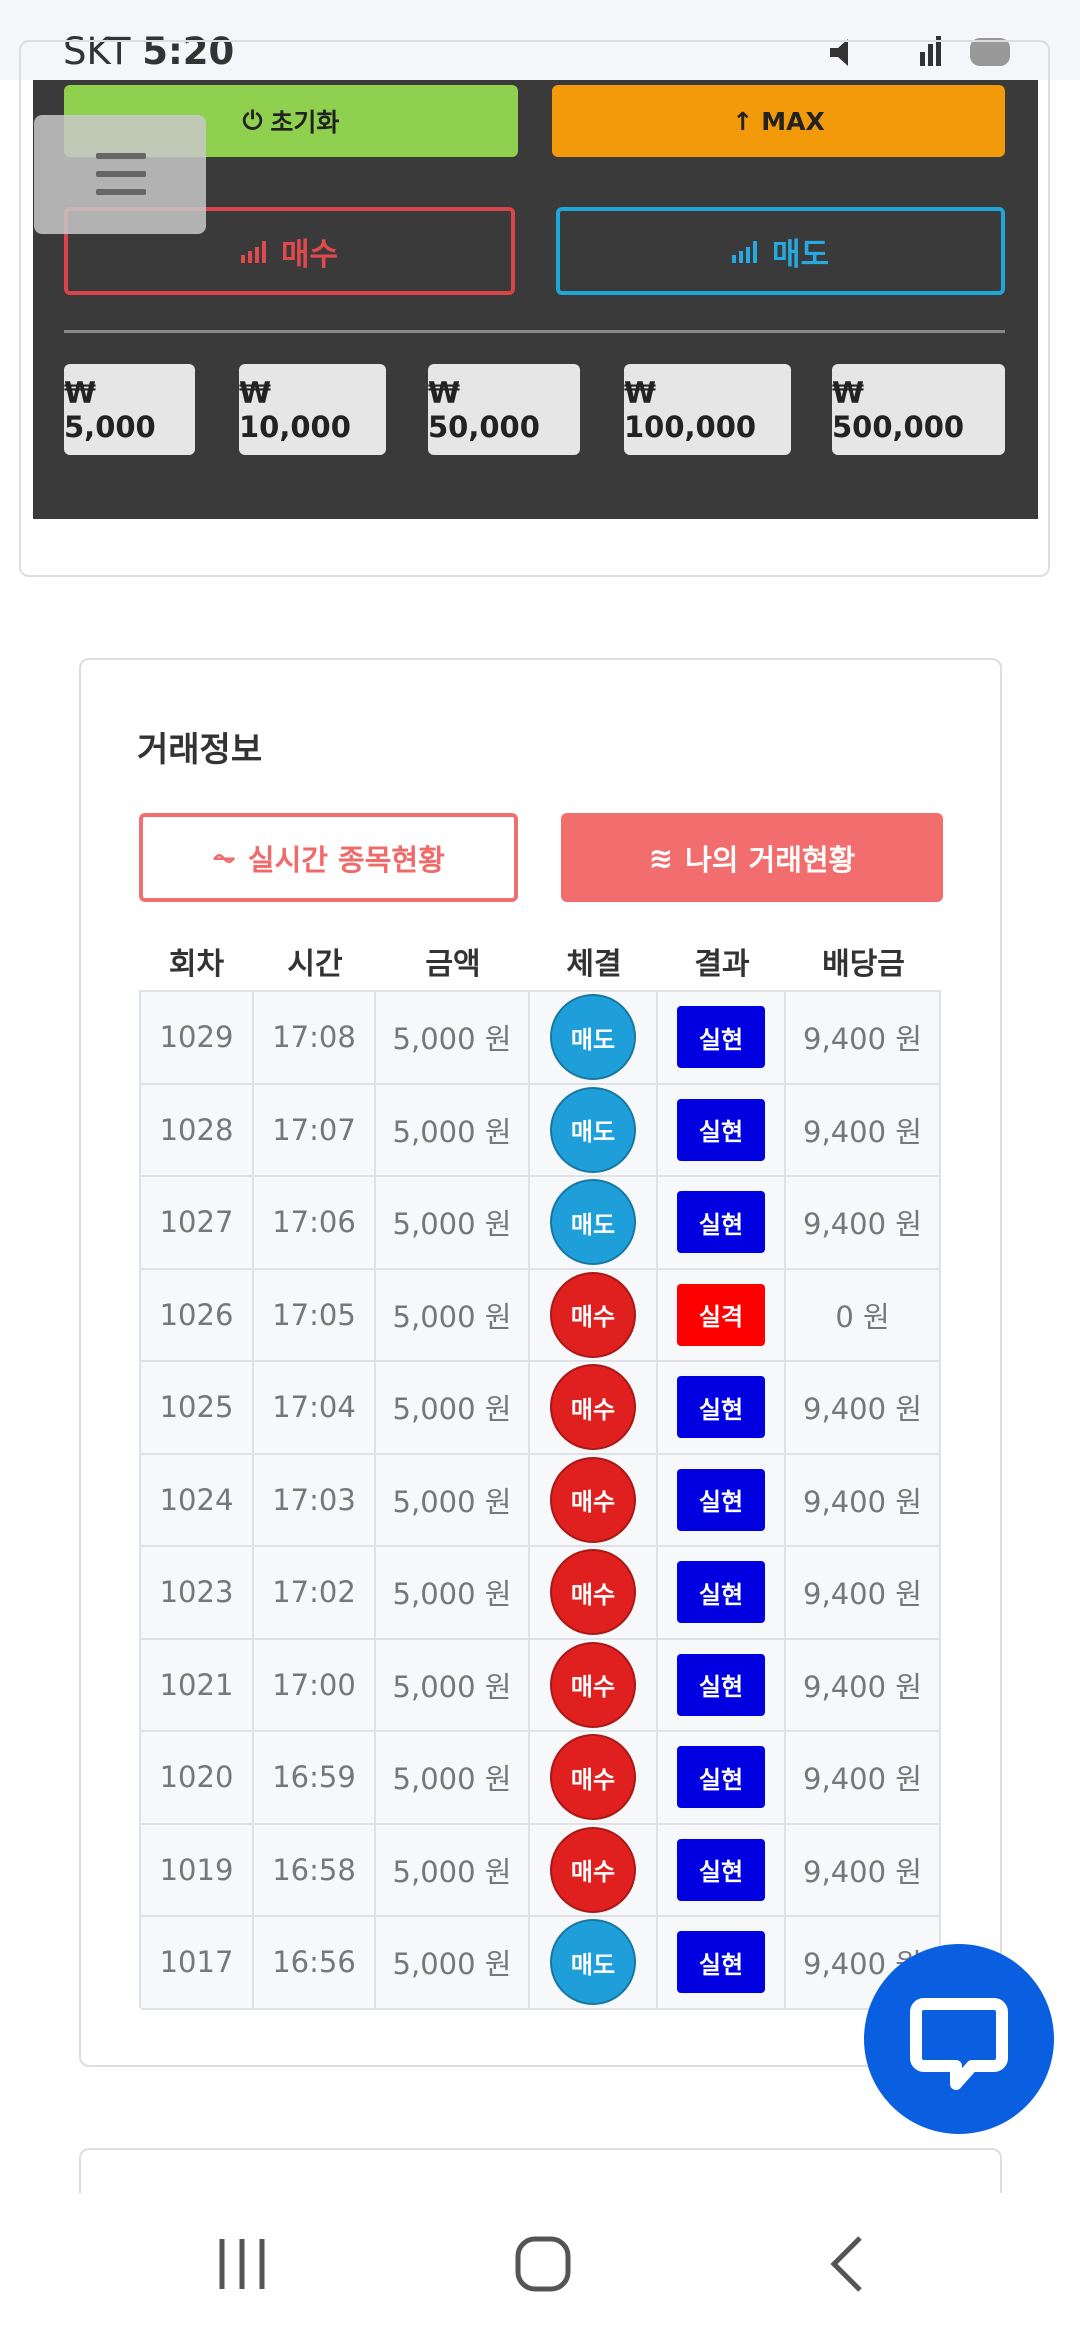 This screenshot has width=1080, height=2340. Describe the element at coordinates (534, 331) in the screenshot. I see `divider` at that location.